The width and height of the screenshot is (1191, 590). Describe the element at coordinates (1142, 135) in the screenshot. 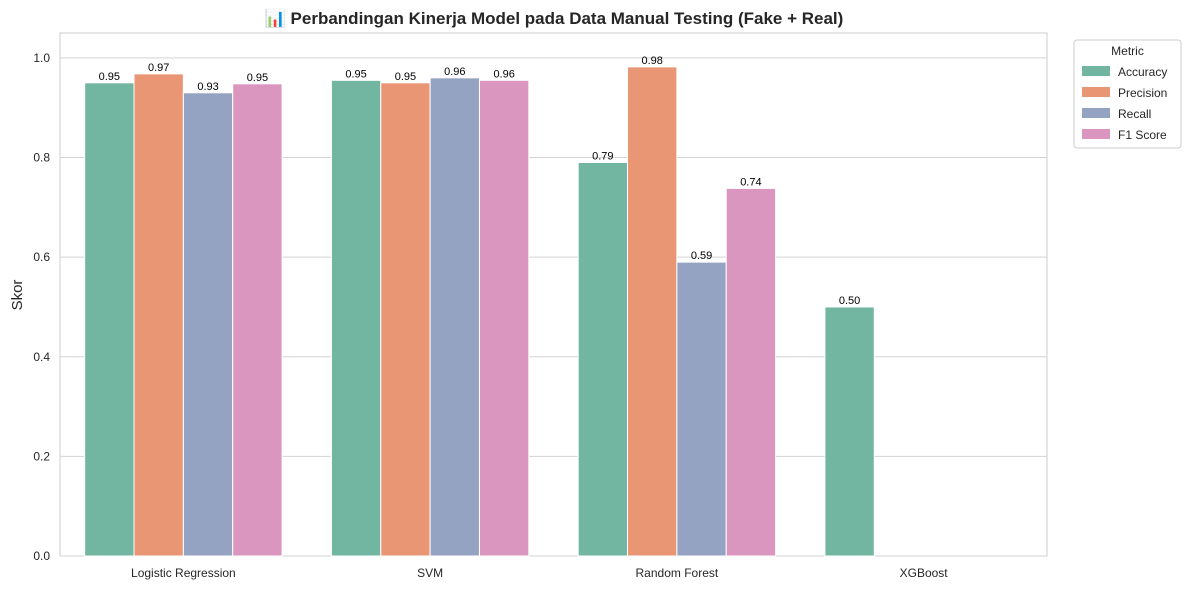

I see `legend-entry: F1 Score` at that location.